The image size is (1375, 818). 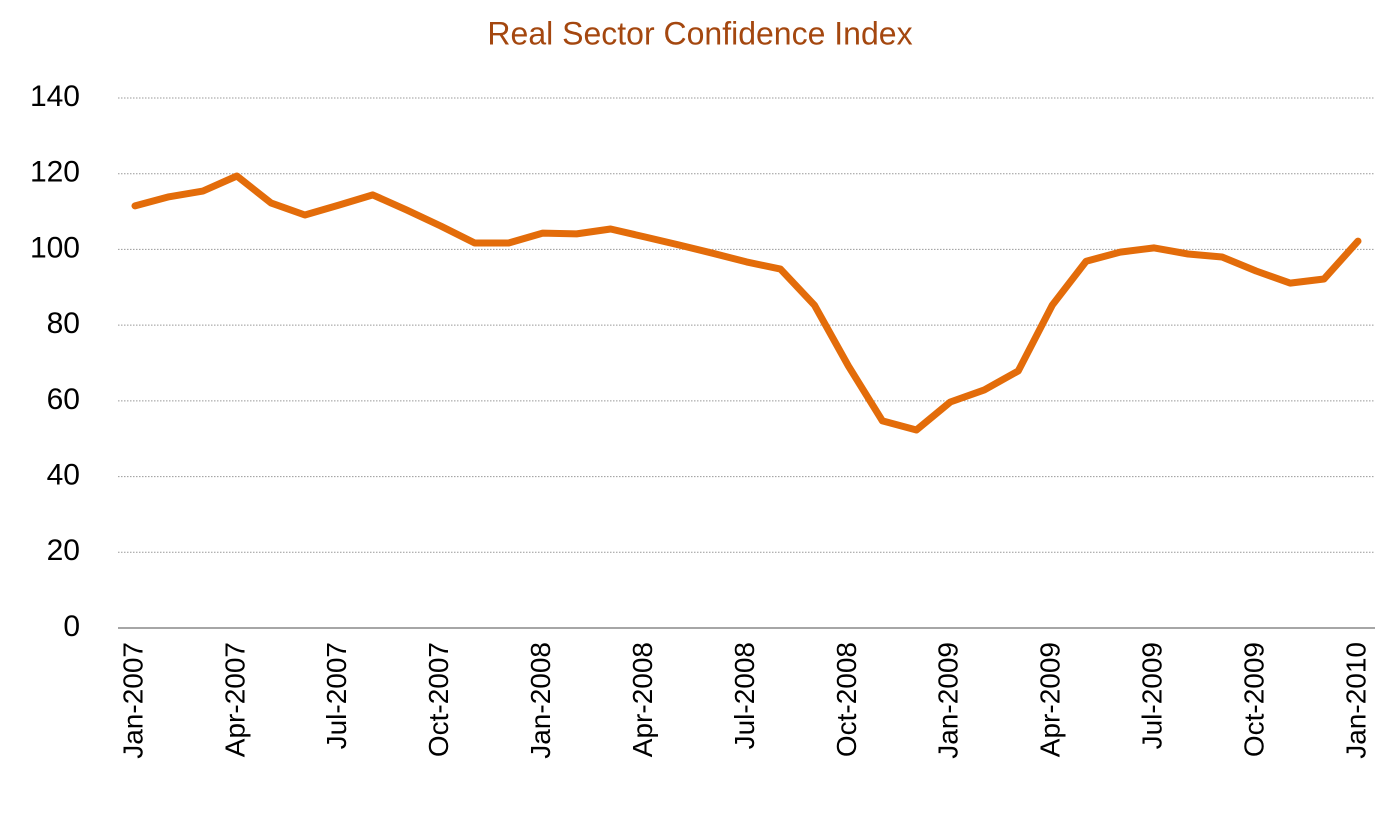 I want to click on y-tick-label: 80, so click(x=63, y=323).